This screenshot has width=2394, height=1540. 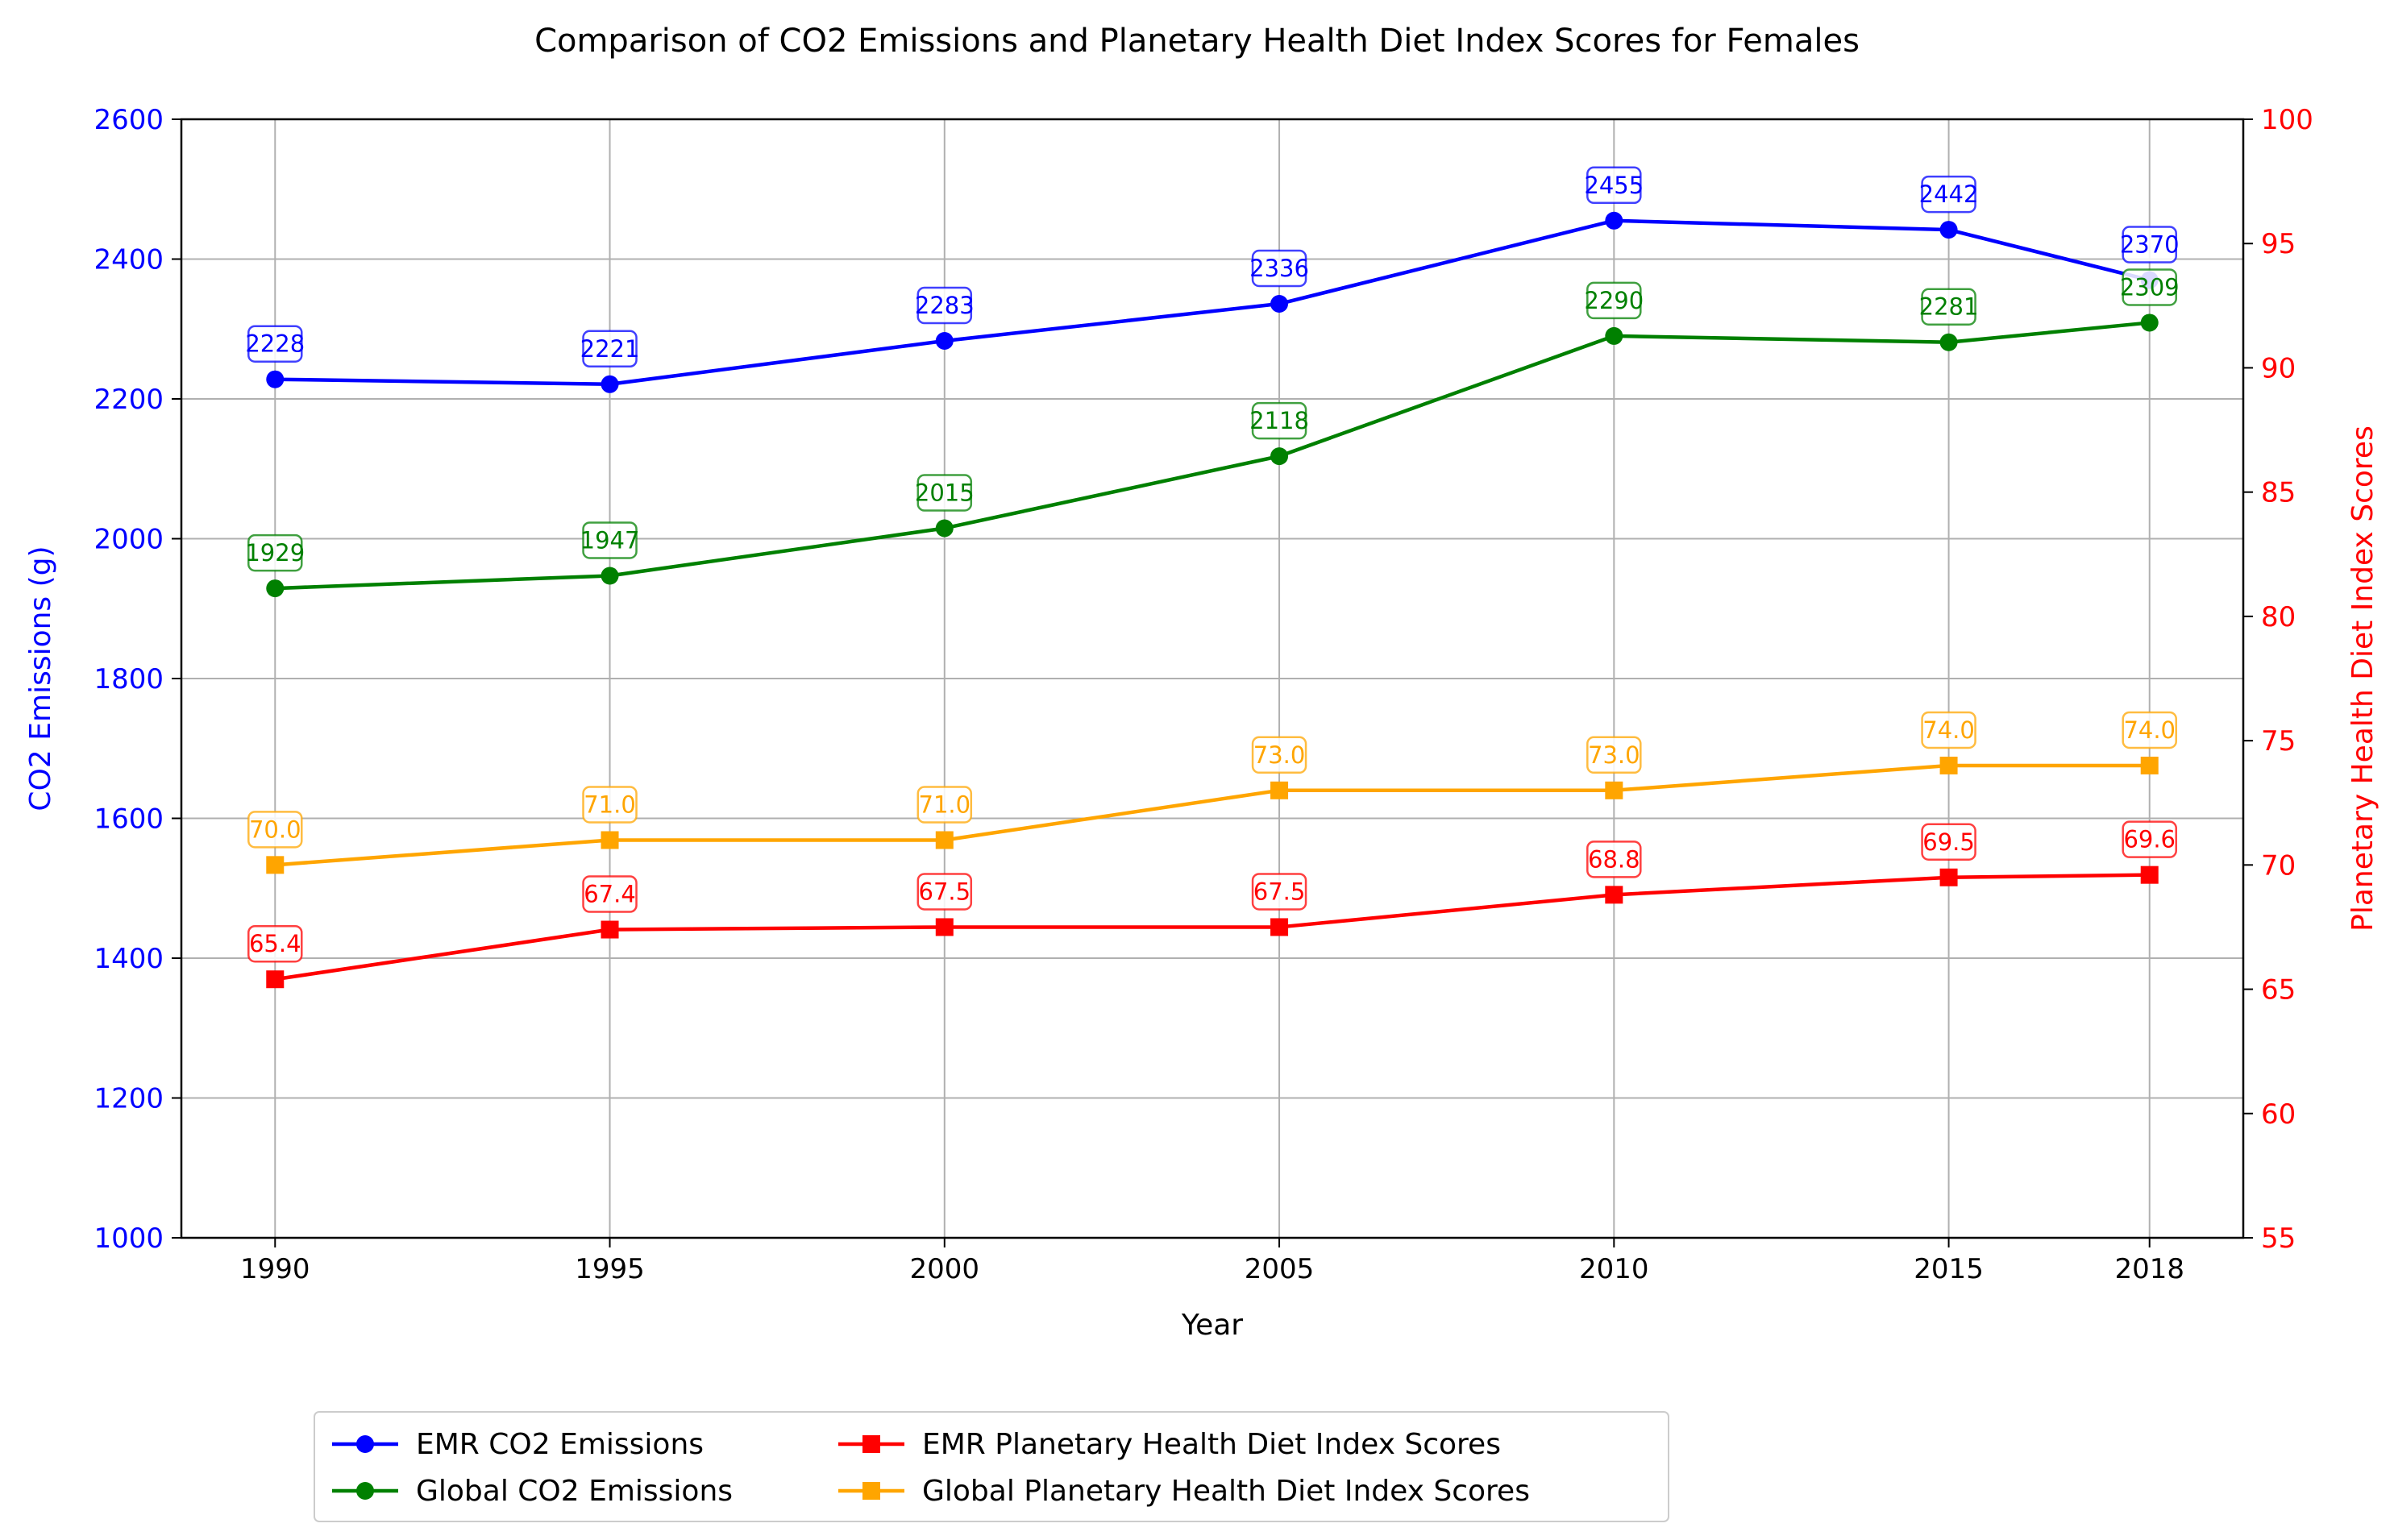 I want to click on data-label: 1929, so click(x=275, y=552).